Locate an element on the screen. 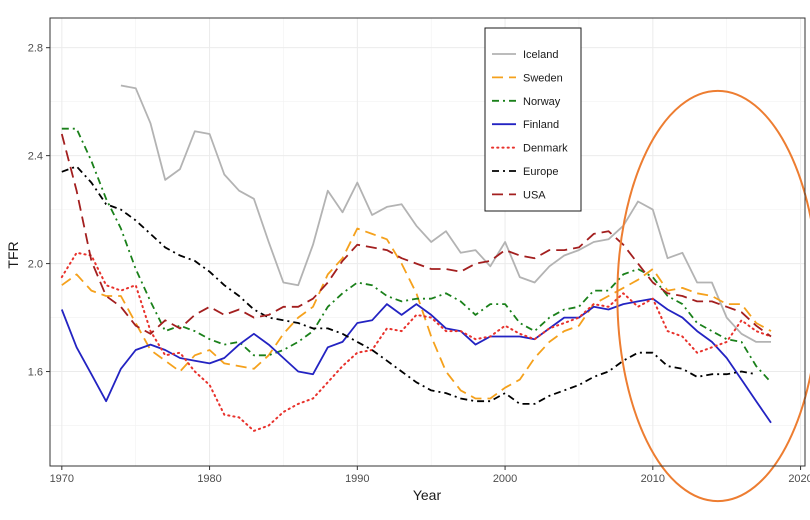  x-tick-label: 2000 is located at coordinates (505, 479).